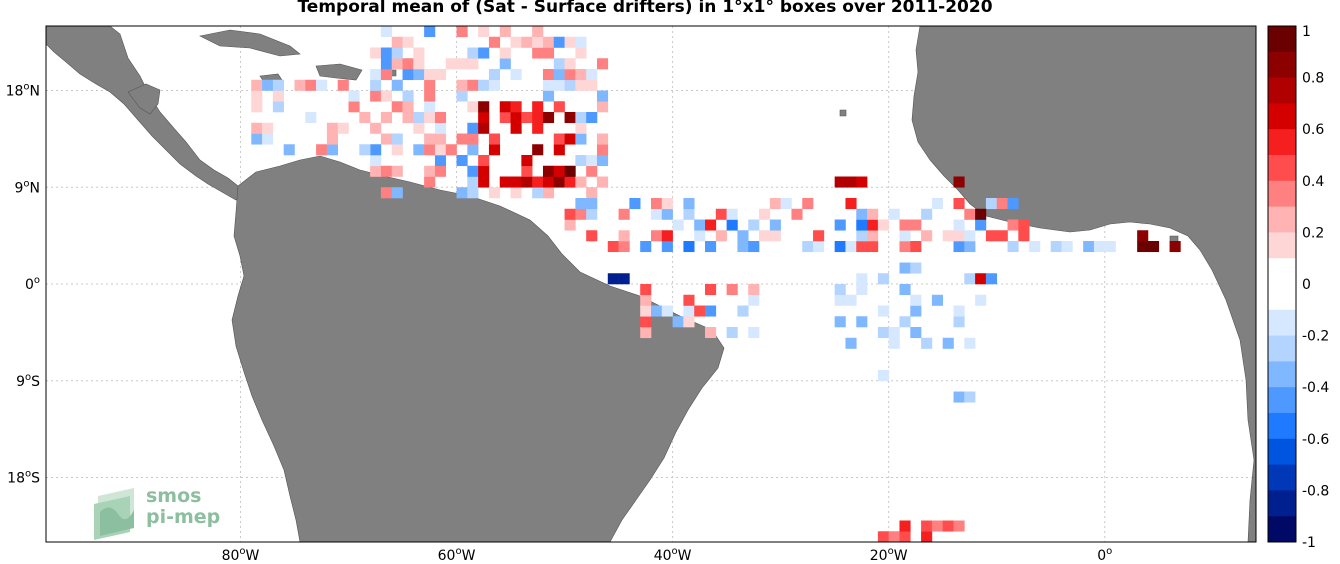  I want to click on colorbar-label: 0.8, so click(1313, 79).